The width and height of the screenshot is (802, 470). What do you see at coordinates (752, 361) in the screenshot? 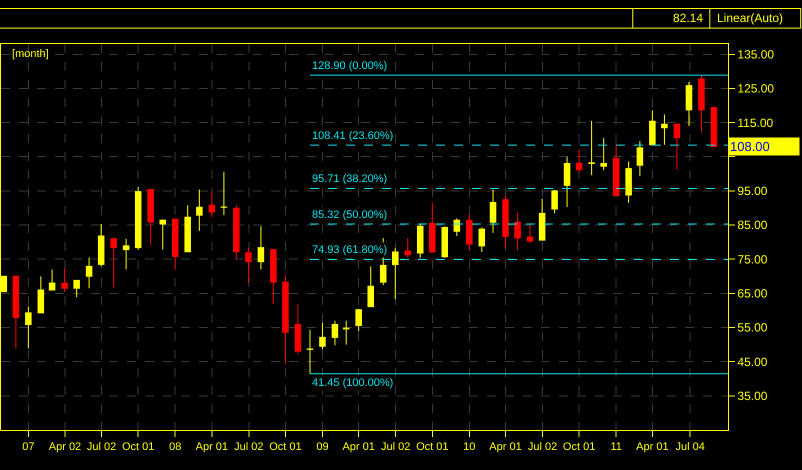
I see `y-tick-label: 45.00` at bounding box center [752, 361].